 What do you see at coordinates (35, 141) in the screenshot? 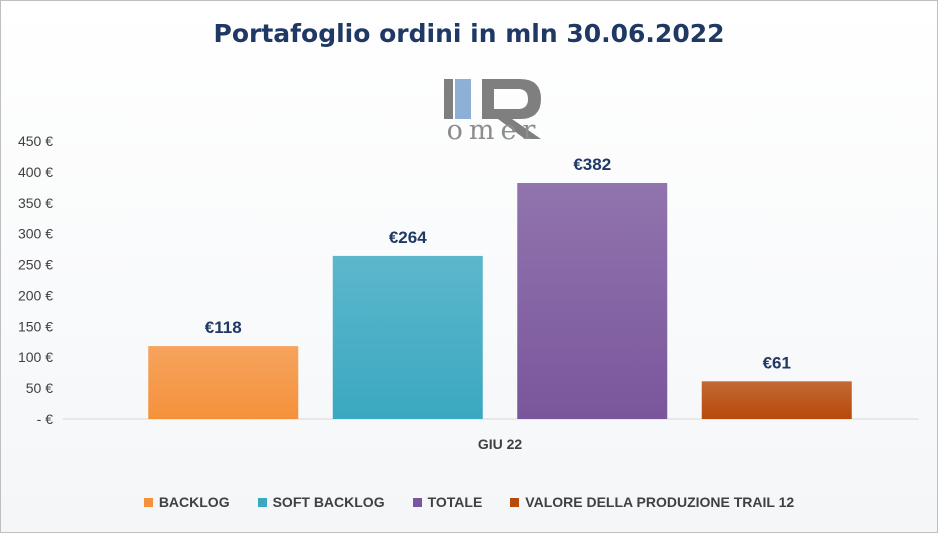
I see `y-tick-label: 450 €` at bounding box center [35, 141].